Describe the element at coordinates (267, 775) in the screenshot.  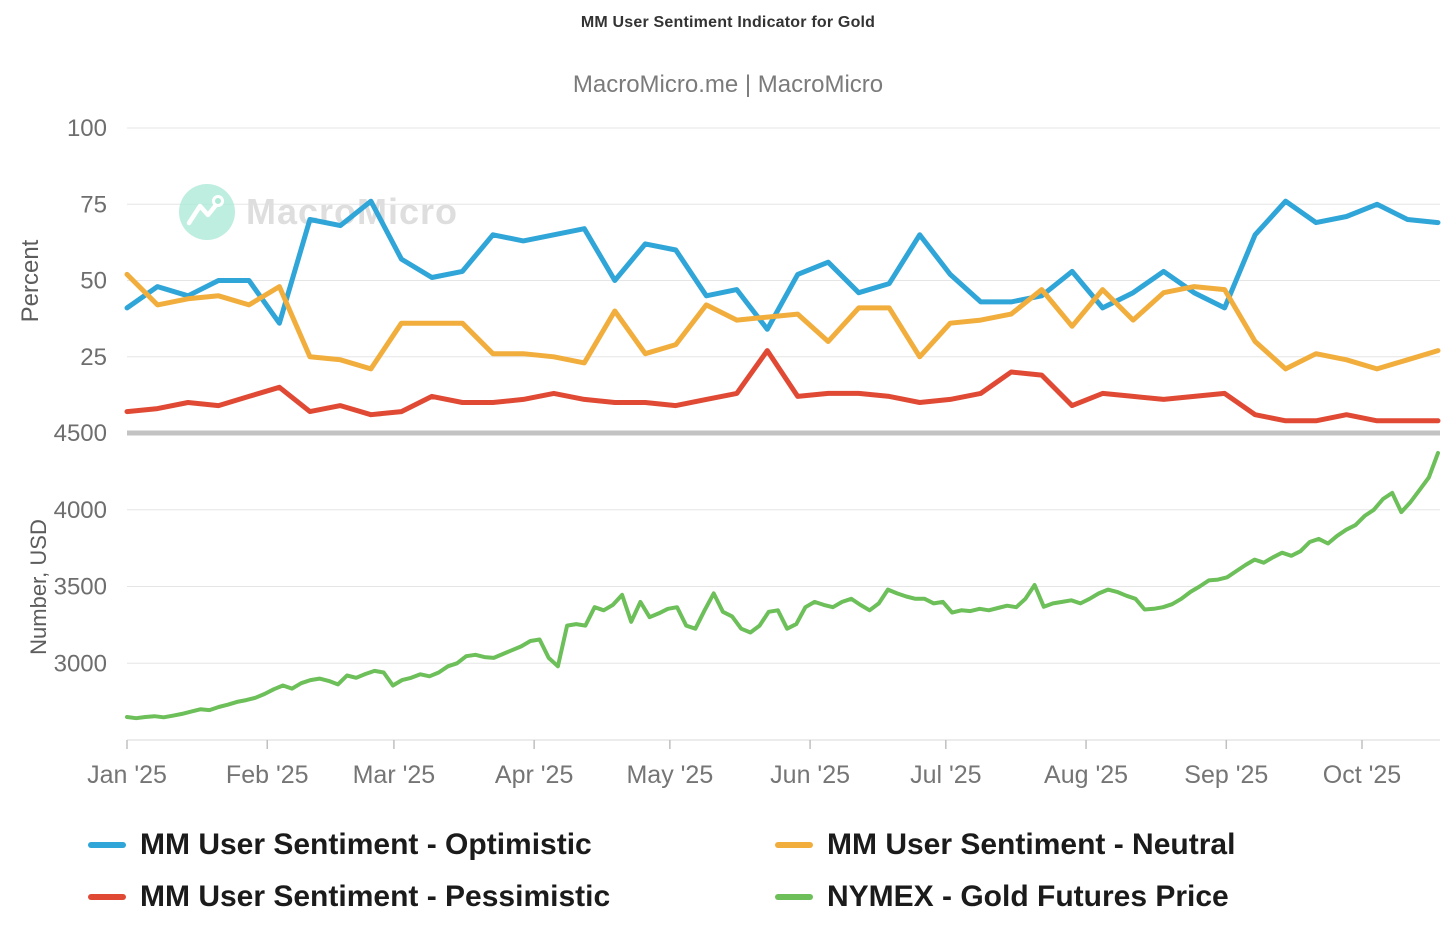
I see `x-axis-label: Feb '25` at that location.